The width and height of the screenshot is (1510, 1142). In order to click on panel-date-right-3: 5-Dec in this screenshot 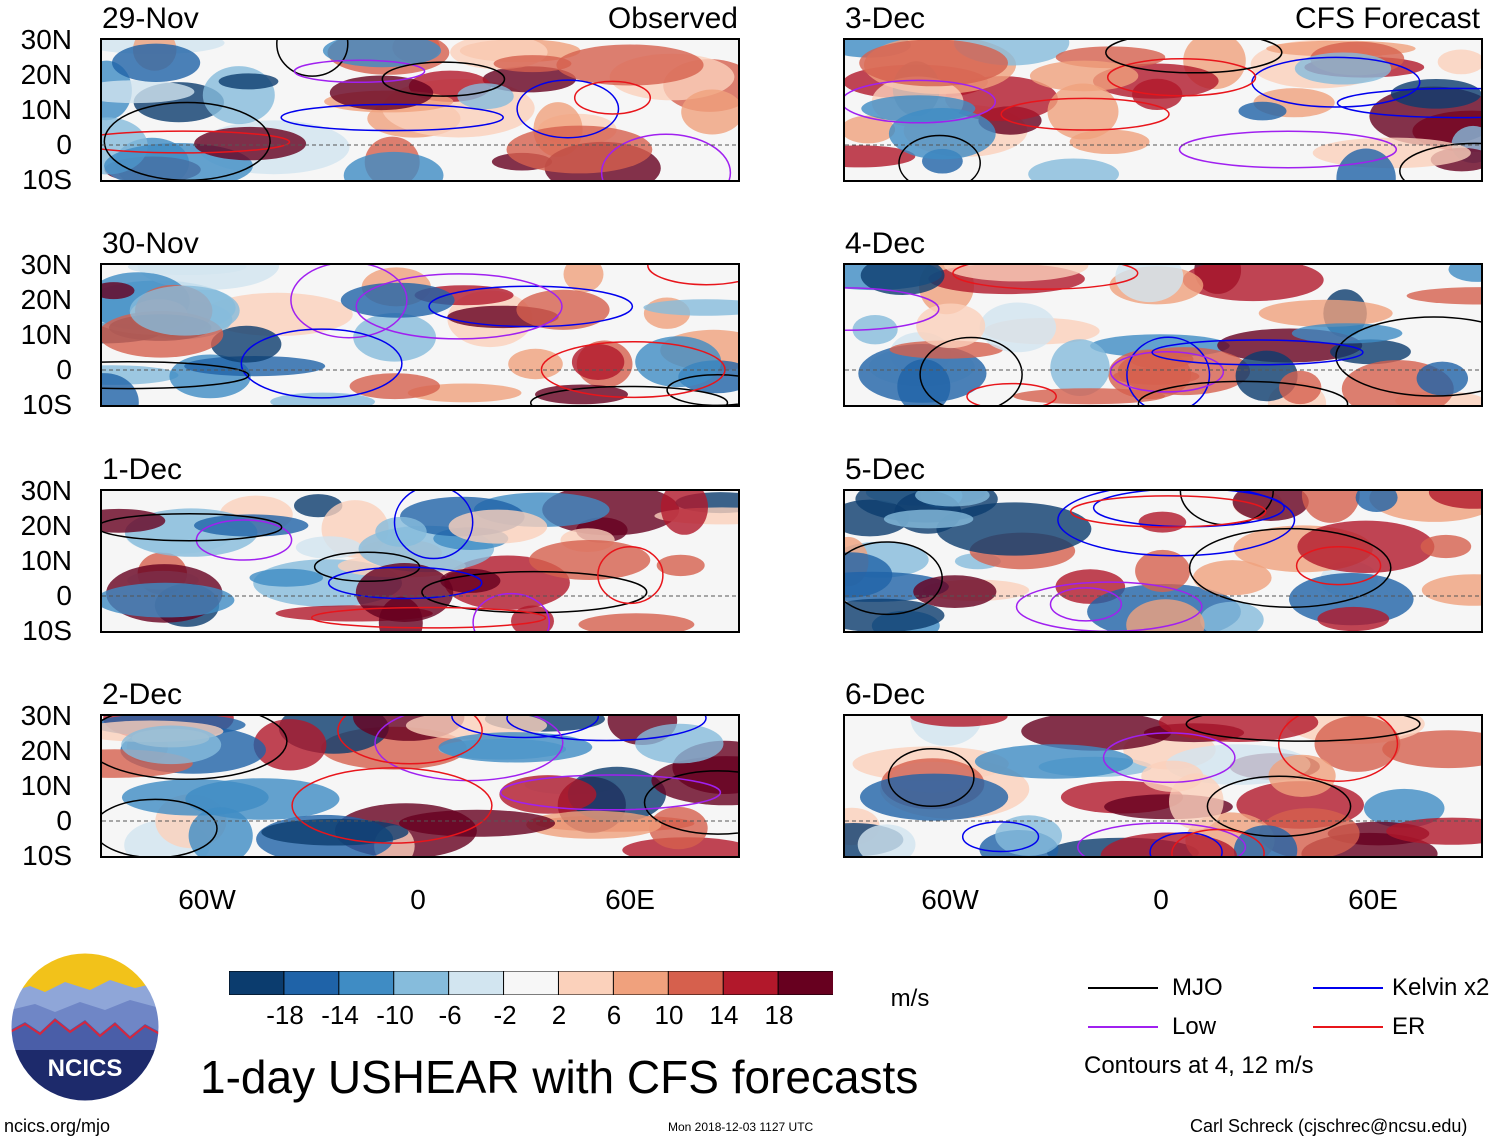, I will do `click(885, 469)`.